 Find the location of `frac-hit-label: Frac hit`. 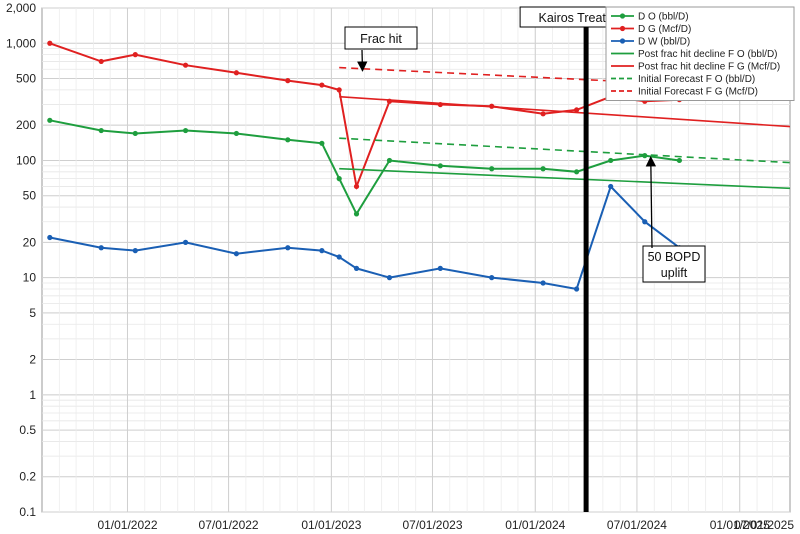

frac-hit-label: Frac hit is located at coordinates (381, 39).